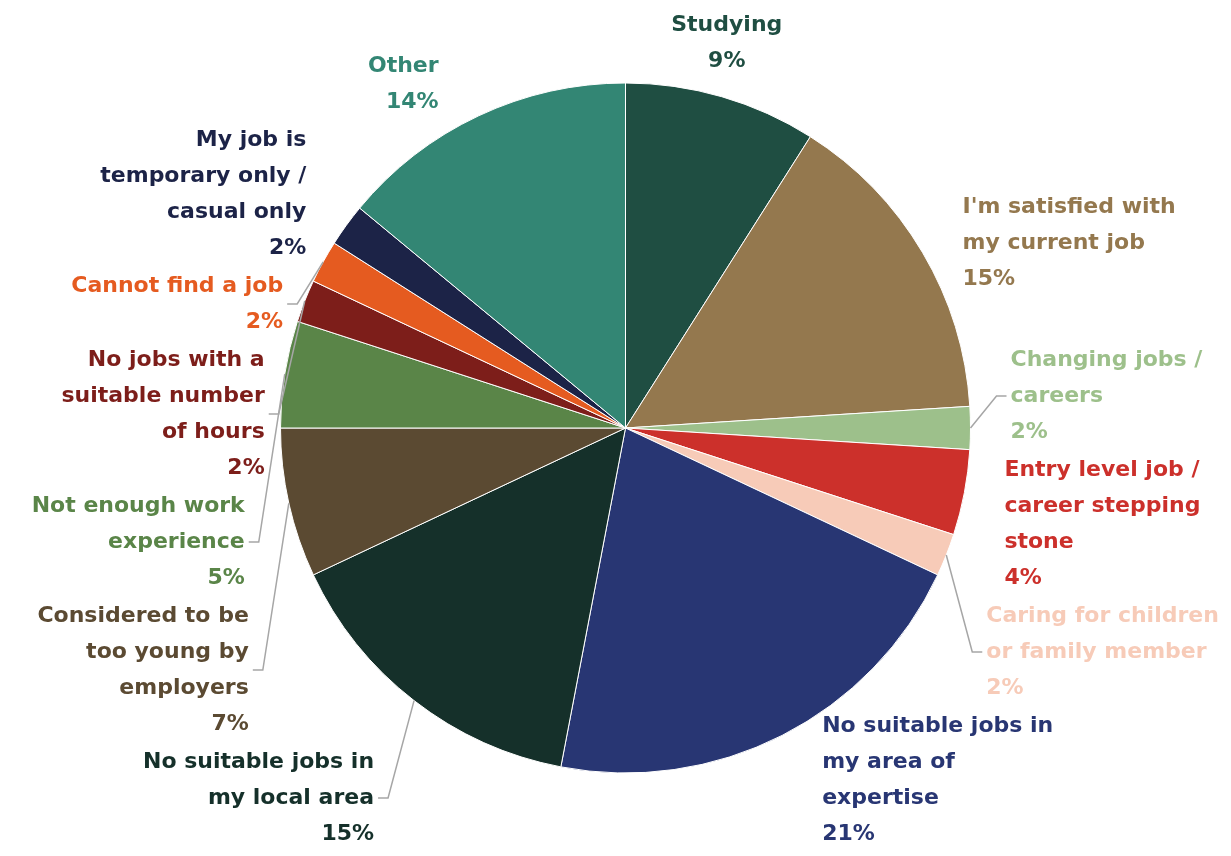 The height and width of the screenshot is (856, 1231). I want to click on slice-label: Caring for children or family member, so click(1102, 632).